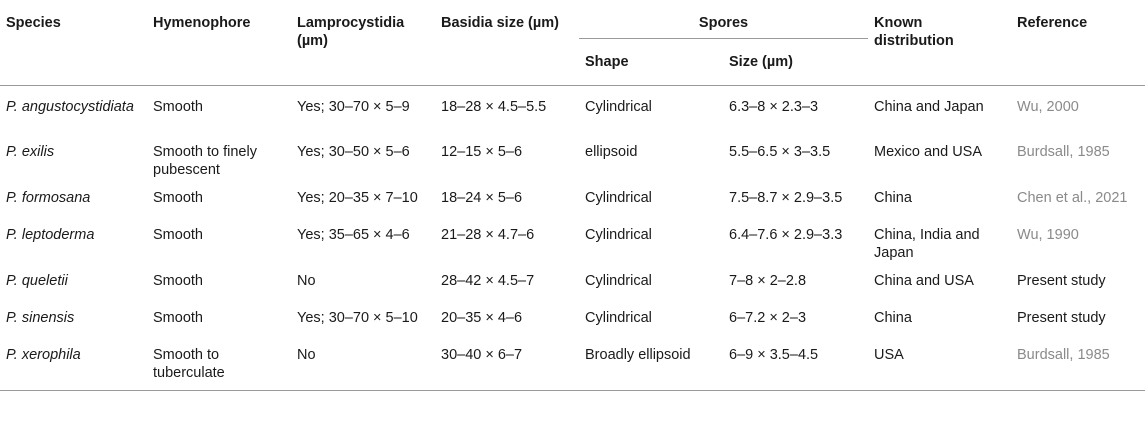 This screenshot has height=438, width=1145. Describe the element at coordinates (70, 107) in the screenshot. I see `cell-species: P. angustocystidiata` at that location.